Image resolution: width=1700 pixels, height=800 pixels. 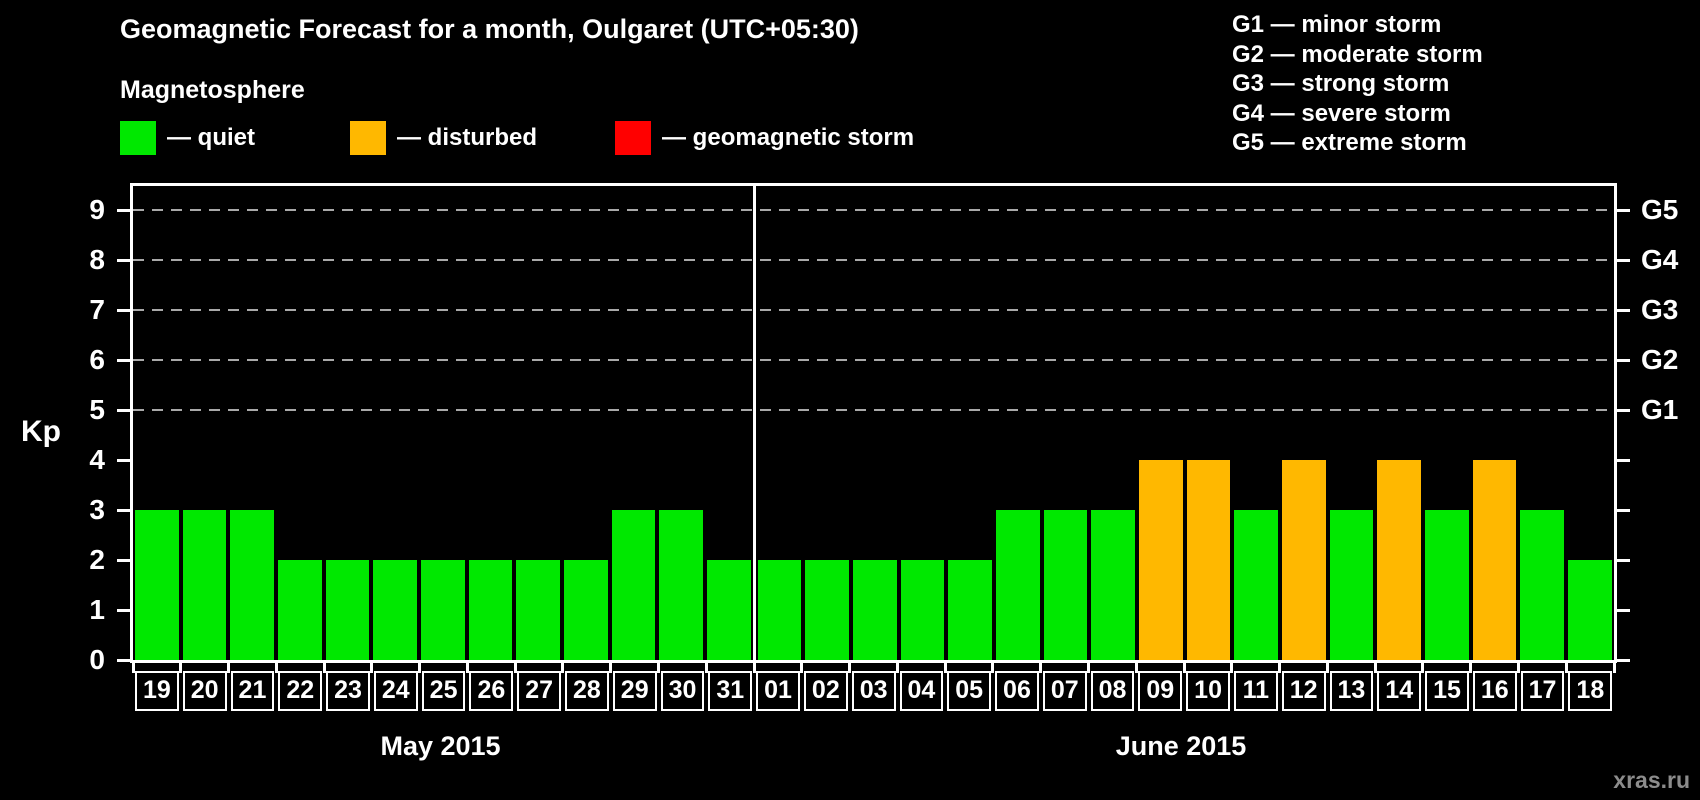 I want to click on gridline-kp7, so click(x=873, y=310).